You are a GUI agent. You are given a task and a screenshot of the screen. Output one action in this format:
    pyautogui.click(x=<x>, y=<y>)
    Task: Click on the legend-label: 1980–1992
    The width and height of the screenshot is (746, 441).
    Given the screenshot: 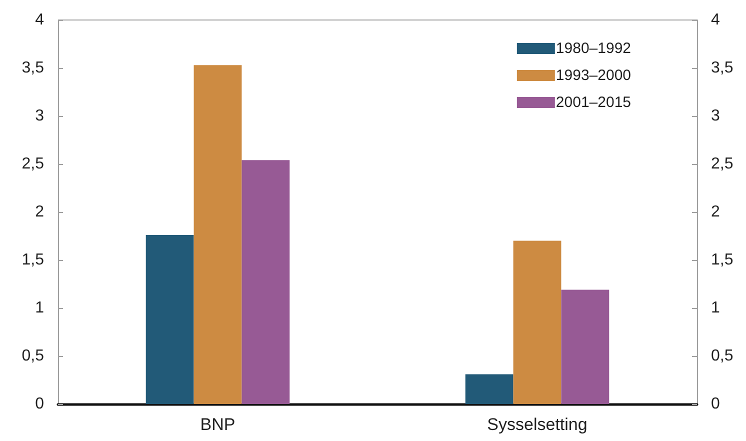 What is the action you would take?
    pyautogui.click(x=594, y=48)
    